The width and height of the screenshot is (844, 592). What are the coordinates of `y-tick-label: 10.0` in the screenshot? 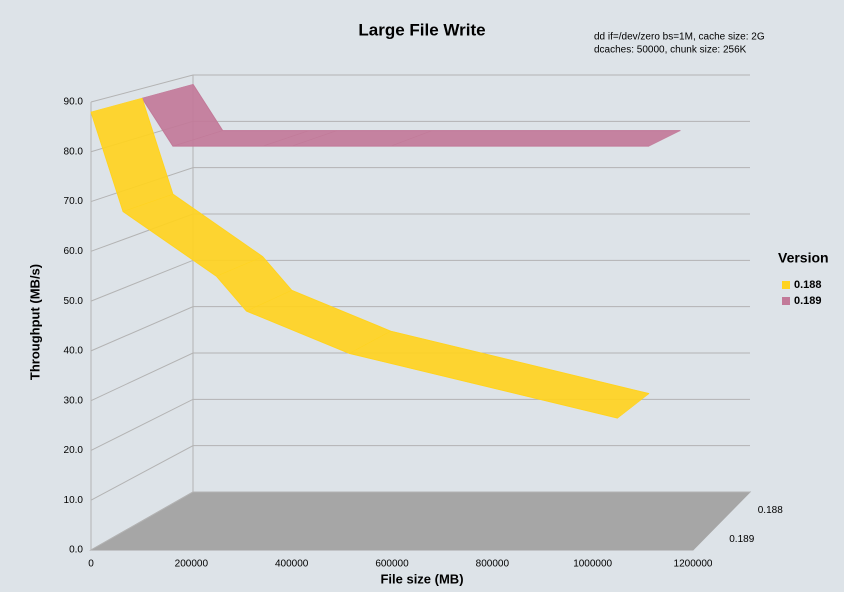 It's located at (74, 500).